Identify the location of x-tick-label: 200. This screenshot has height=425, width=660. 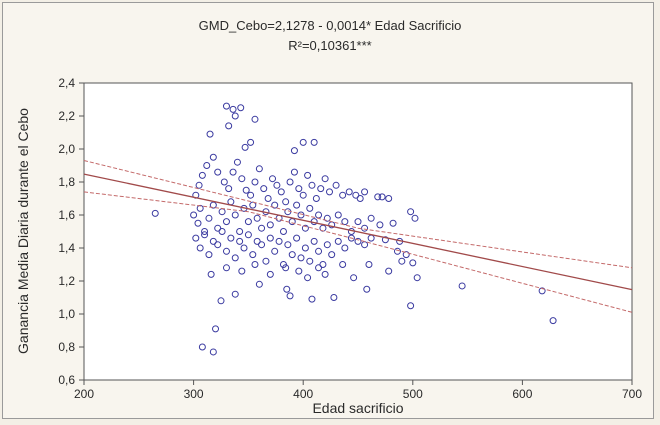
(84, 394).